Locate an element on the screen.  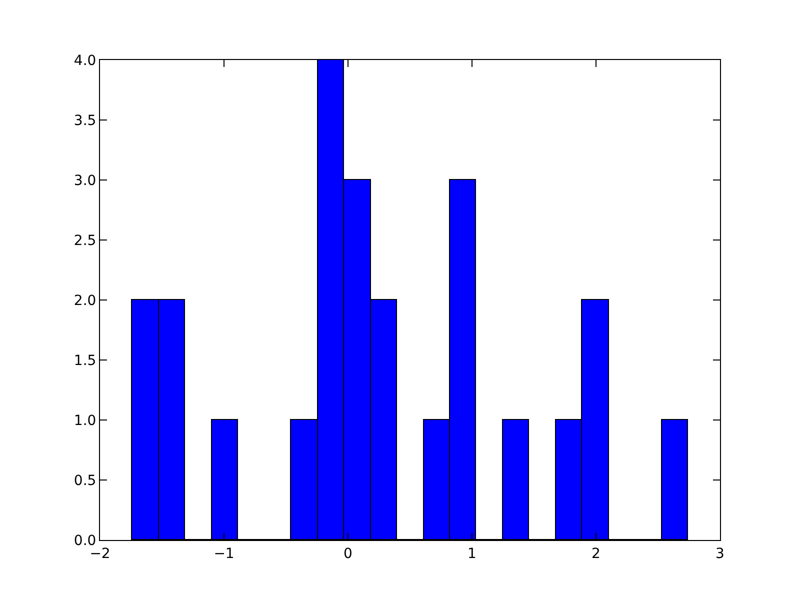
y-tick-label: 1.5 is located at coordinates (85, 360).